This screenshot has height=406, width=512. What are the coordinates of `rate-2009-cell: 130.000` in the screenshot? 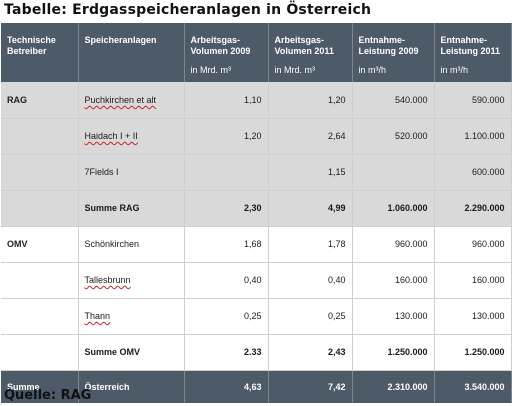 It's located at (393, 316).